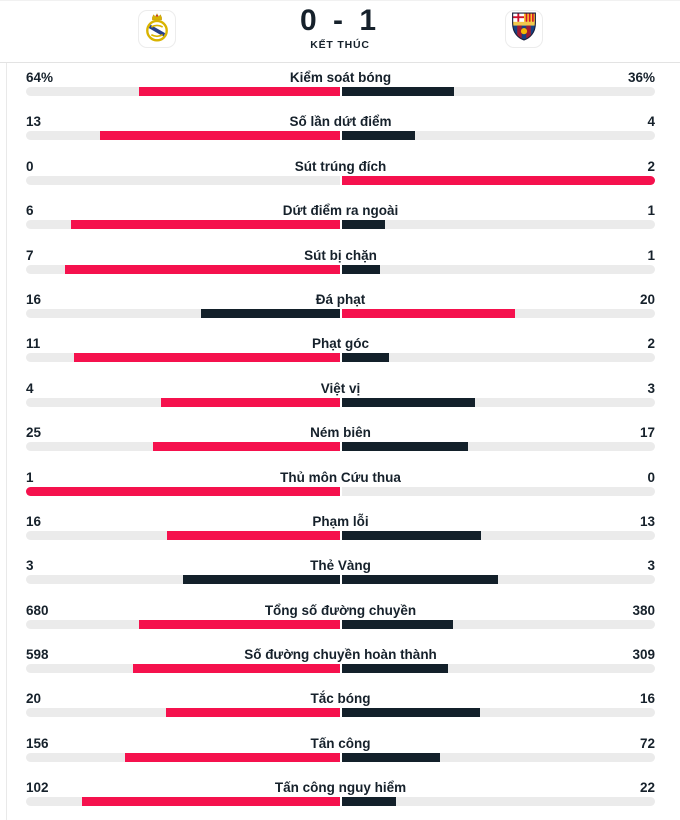 Image resolution: width=680 pixels, height=820 pixels. I want to click on home-value: 13, so click(34, 122).